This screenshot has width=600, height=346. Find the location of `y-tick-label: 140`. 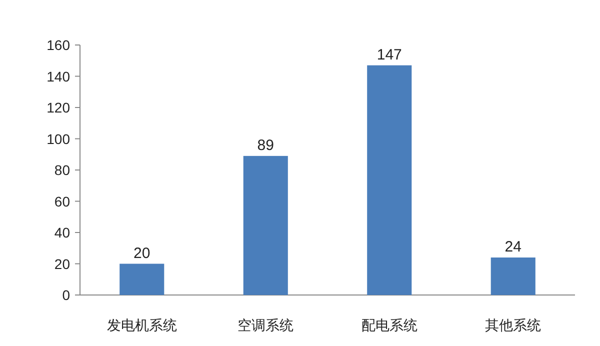

y-tick-label: 140 is located at coordinates (58, 76).